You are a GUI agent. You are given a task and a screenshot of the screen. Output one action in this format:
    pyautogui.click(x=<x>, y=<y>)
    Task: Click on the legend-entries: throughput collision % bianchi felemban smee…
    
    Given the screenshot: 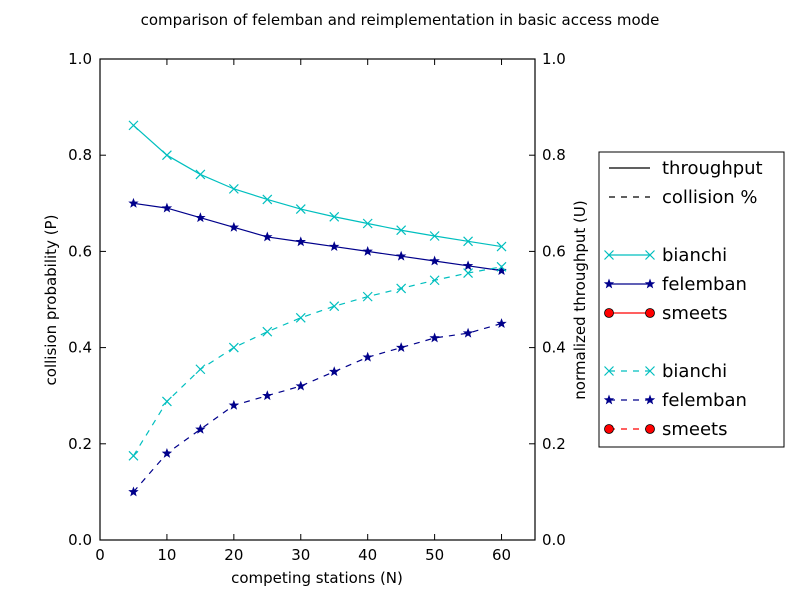 What is the action you would take?
    pyautogui.click(x=683, y=299)
    